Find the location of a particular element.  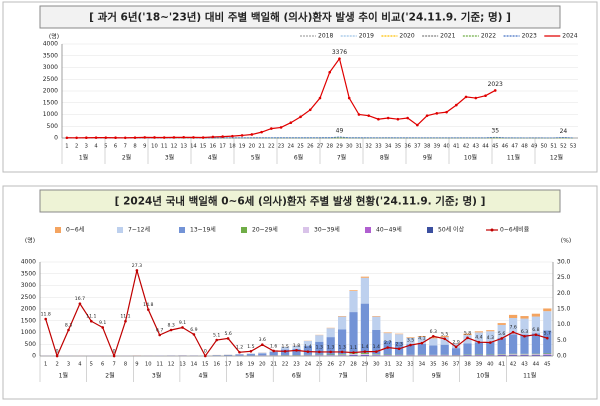

month-label: 2월 is located at coordinates (126, 158).